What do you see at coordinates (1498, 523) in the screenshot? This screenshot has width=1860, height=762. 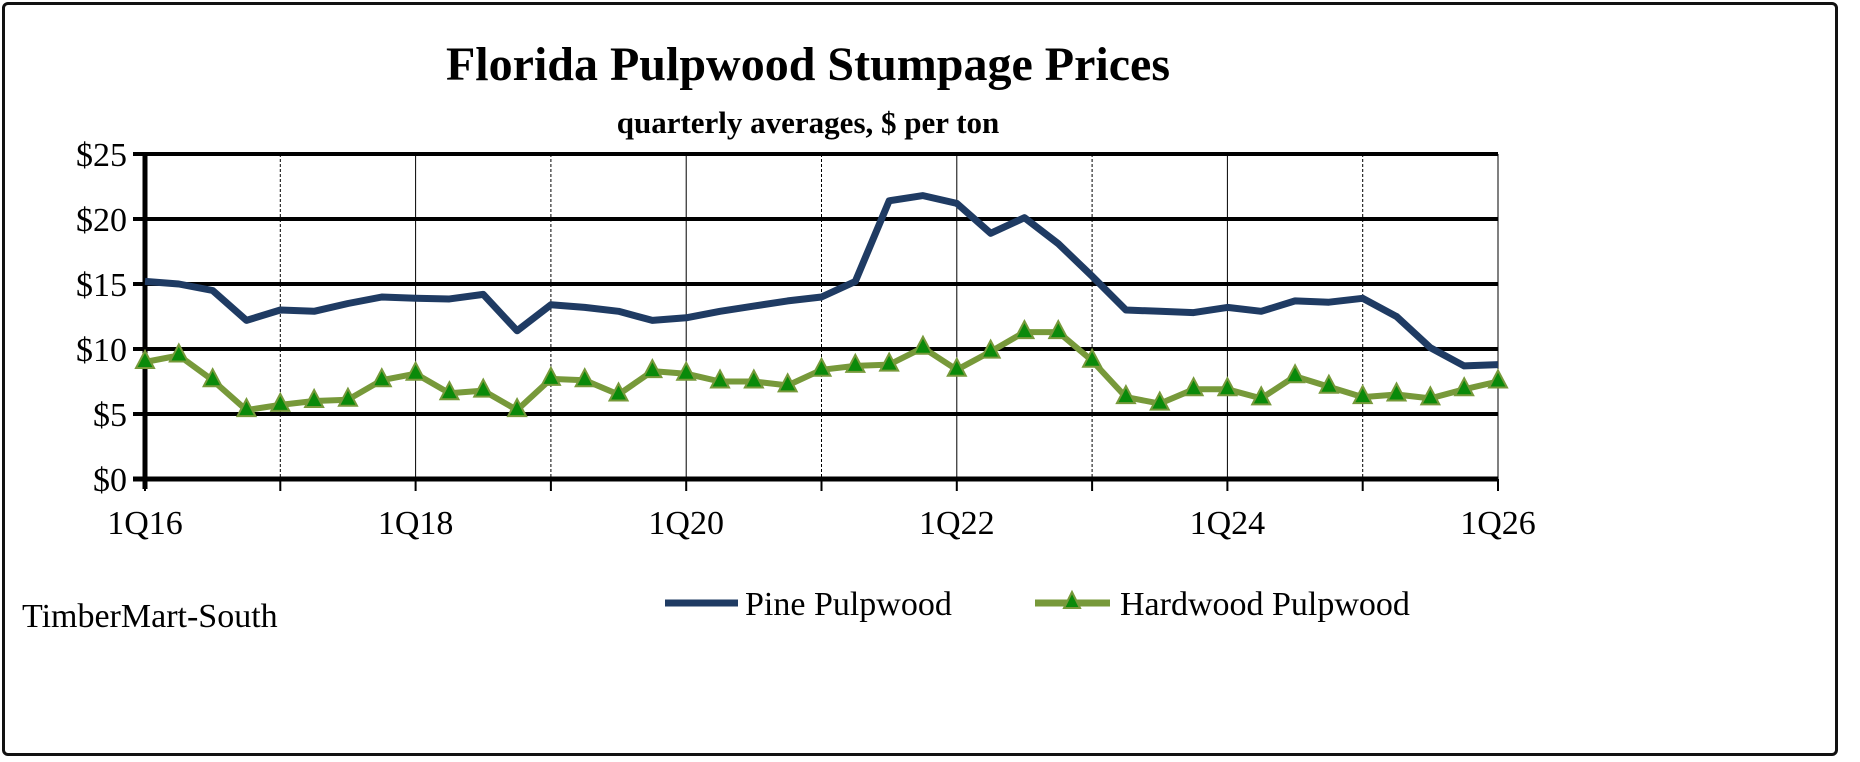 I see `x-tick-label: 1Q26` at bounding box center [1498, 523].